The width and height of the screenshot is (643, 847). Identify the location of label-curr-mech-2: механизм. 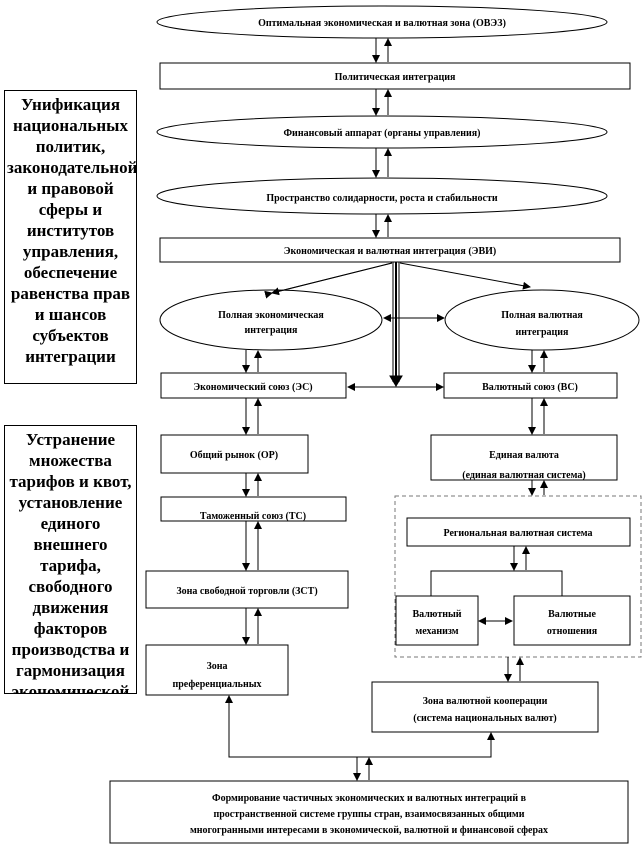
(436, 631).